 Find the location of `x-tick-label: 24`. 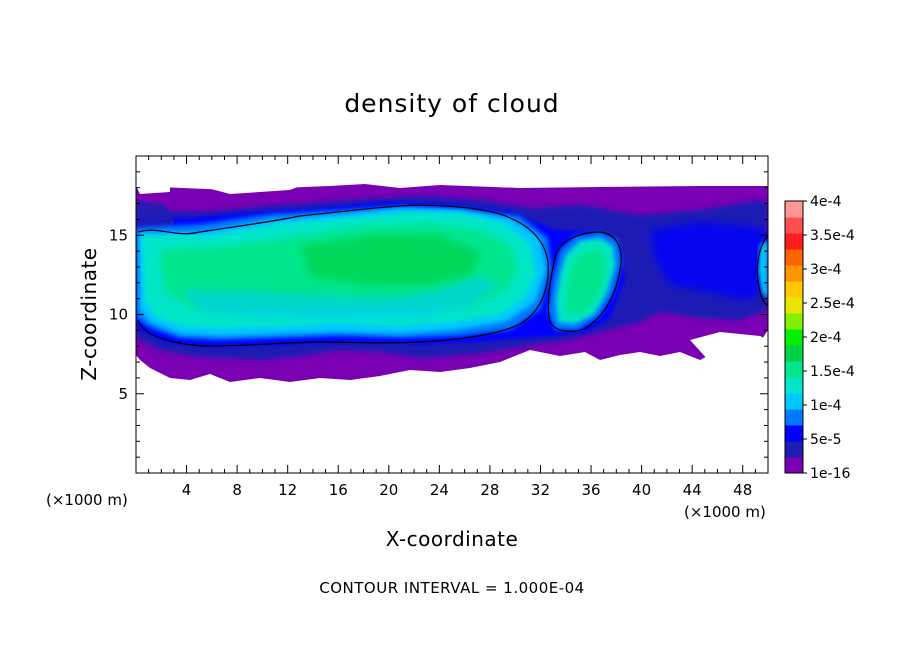

x-tick-label: 24 is located at coordinates (439, 490).